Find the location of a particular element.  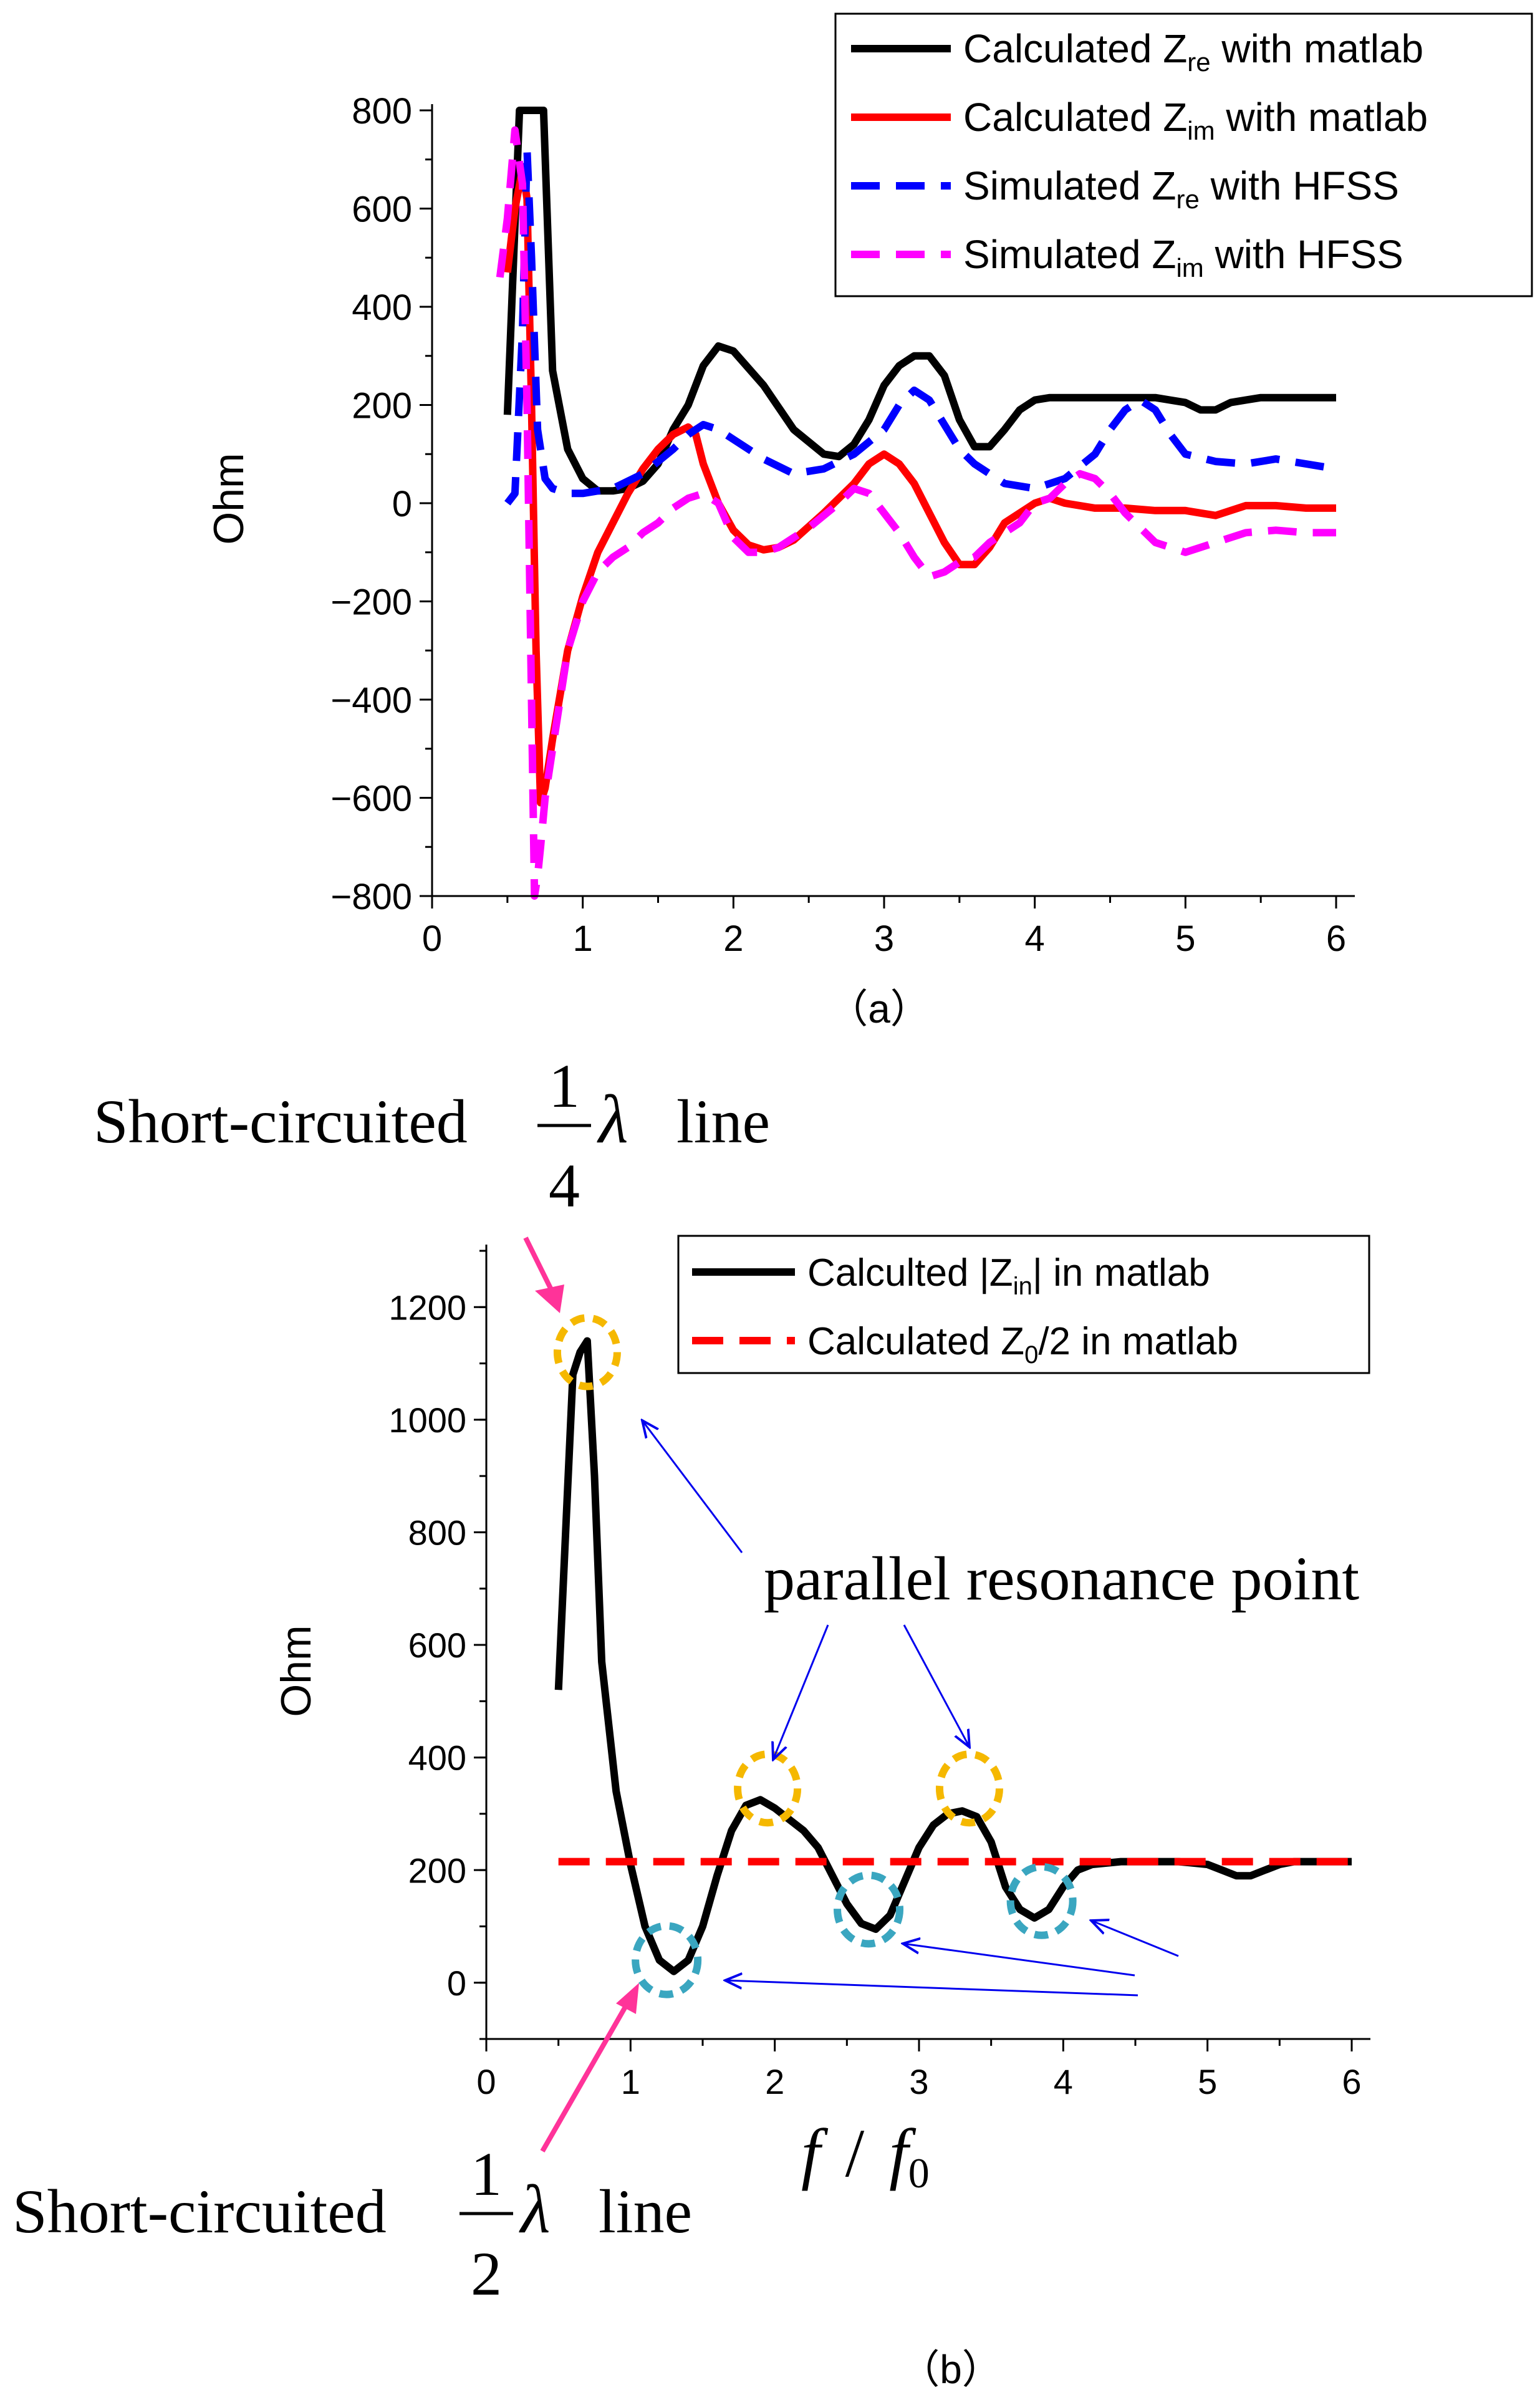

legend-label-calculated-zin: Calculted |Zin| in matlab is located at coordinates (1008, 1275).